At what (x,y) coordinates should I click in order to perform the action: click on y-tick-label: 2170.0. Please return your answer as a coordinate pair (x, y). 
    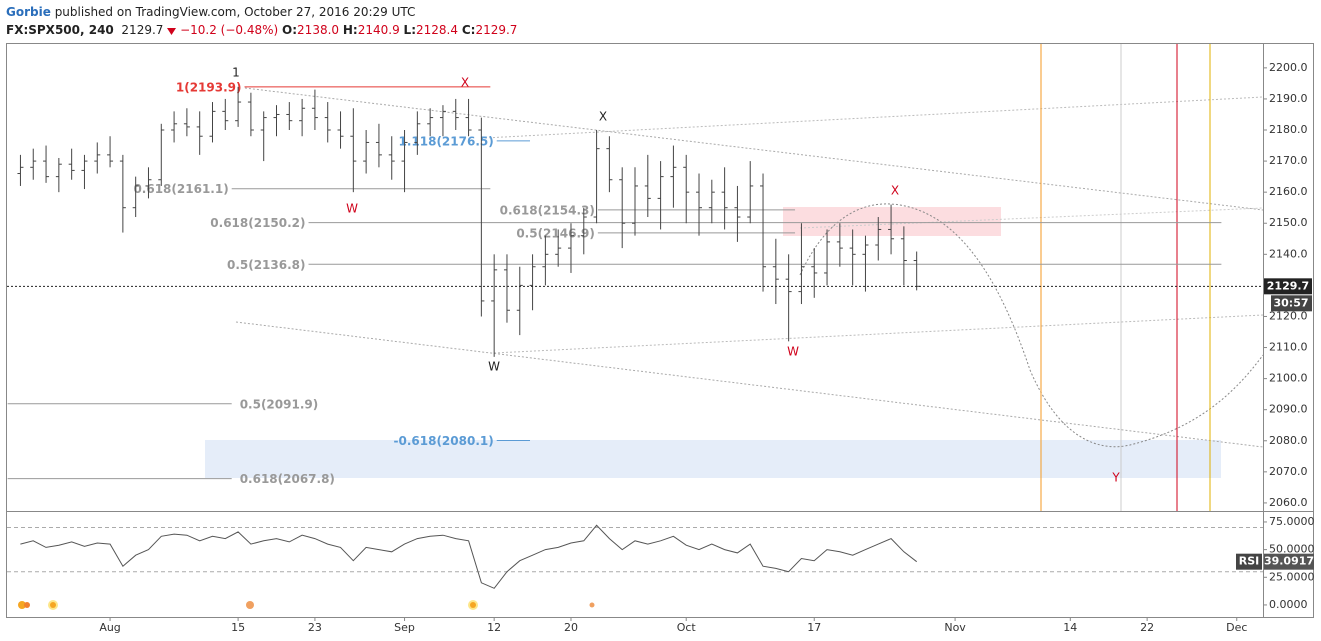
    Looking at the image, I should click on (1288, 160).